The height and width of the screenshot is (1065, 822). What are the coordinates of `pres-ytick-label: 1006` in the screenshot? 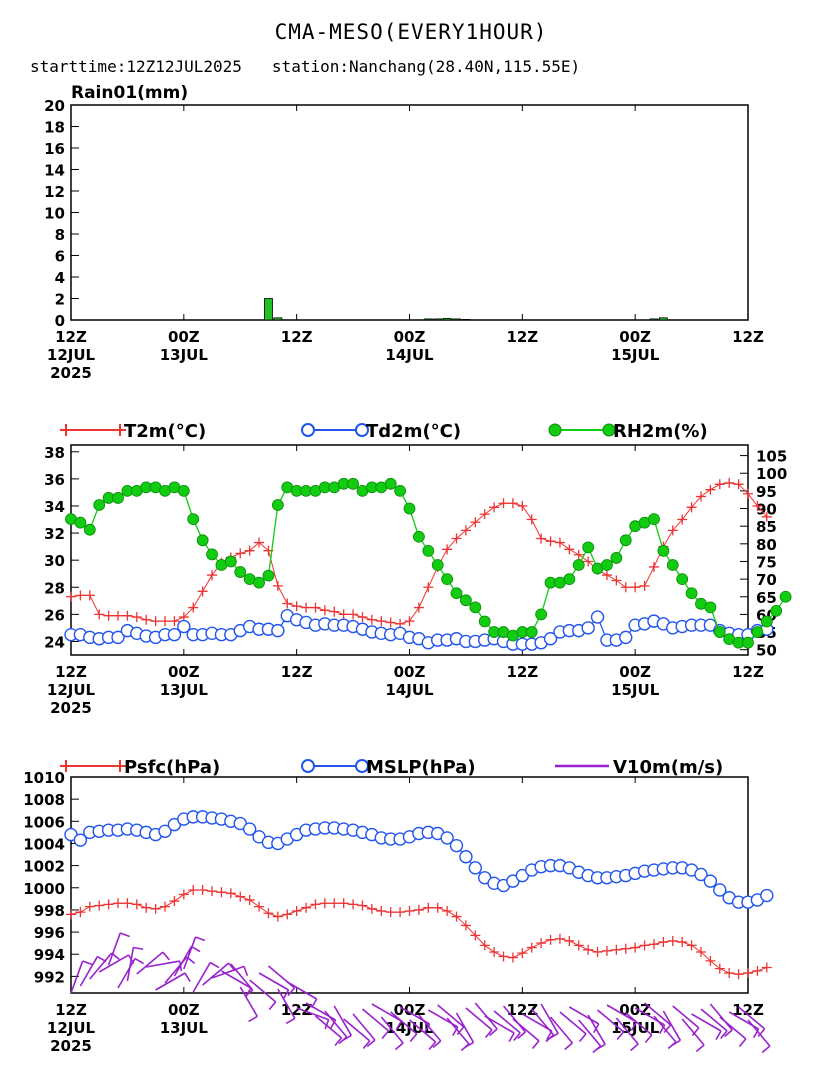 It's located at (44, 822).